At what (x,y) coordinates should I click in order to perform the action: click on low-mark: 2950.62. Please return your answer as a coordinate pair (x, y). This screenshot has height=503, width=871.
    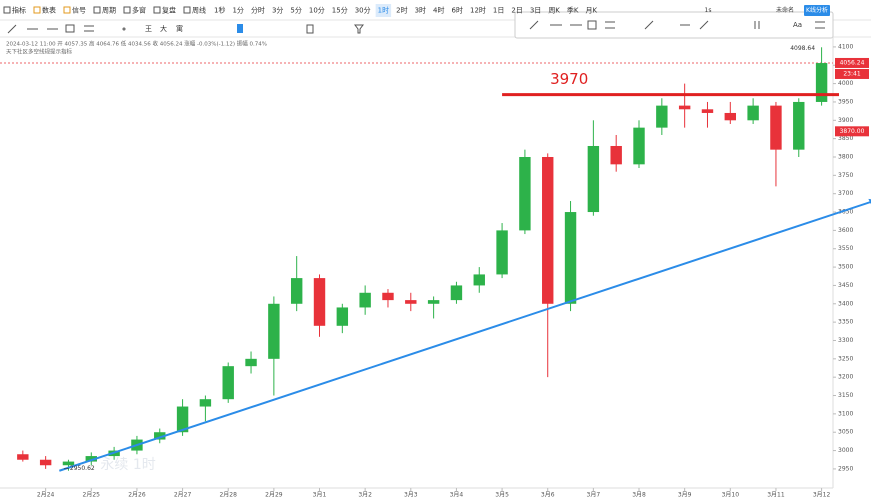
    Looking at the image, I should click on (82, 468).